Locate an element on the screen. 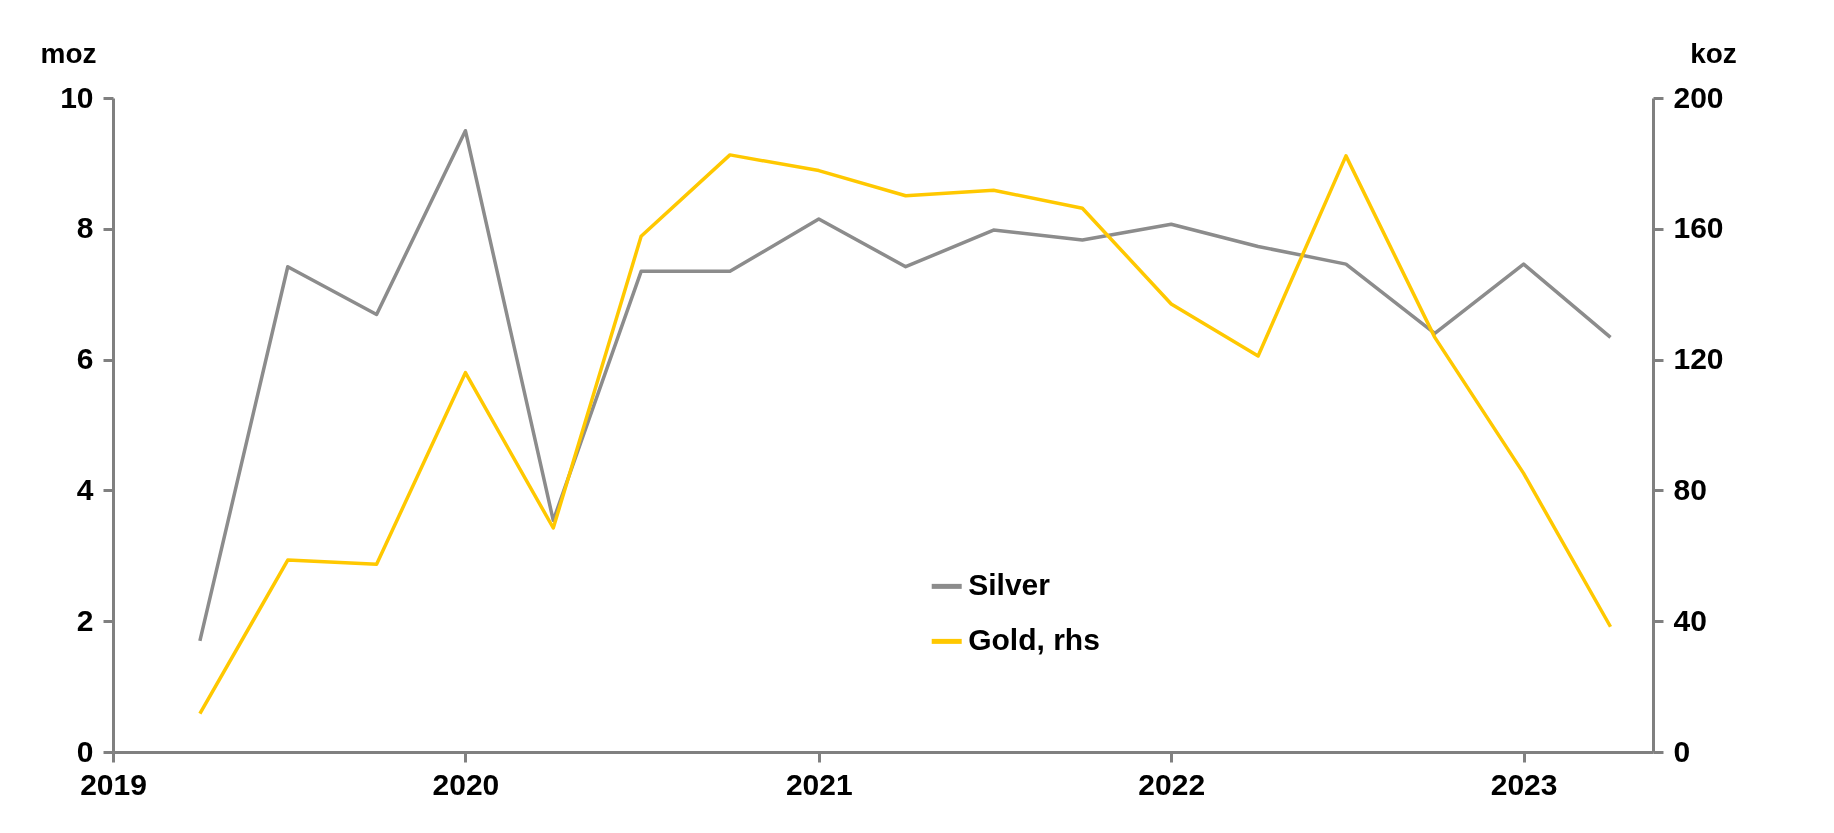  x-tick-label: 2021 is located at coordinates (819, 784).